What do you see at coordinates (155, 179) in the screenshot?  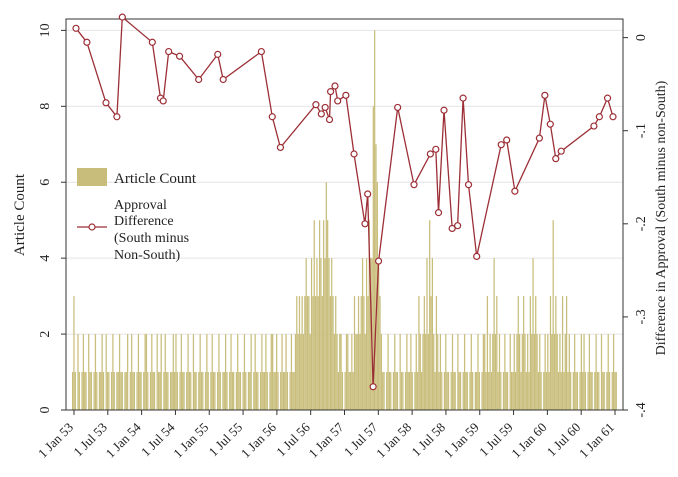 I see `legend-bar-label: Article Count` at bounding box center [155, 179].